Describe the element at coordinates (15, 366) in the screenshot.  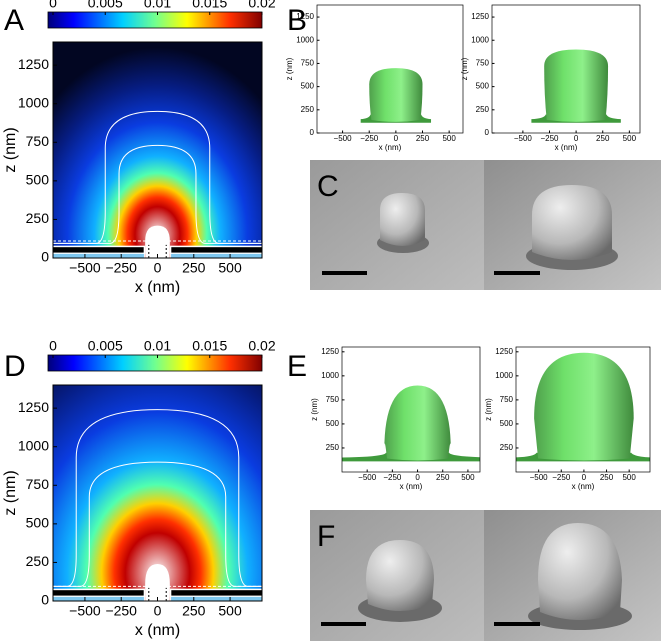
I see `panel-label: D` at that location.